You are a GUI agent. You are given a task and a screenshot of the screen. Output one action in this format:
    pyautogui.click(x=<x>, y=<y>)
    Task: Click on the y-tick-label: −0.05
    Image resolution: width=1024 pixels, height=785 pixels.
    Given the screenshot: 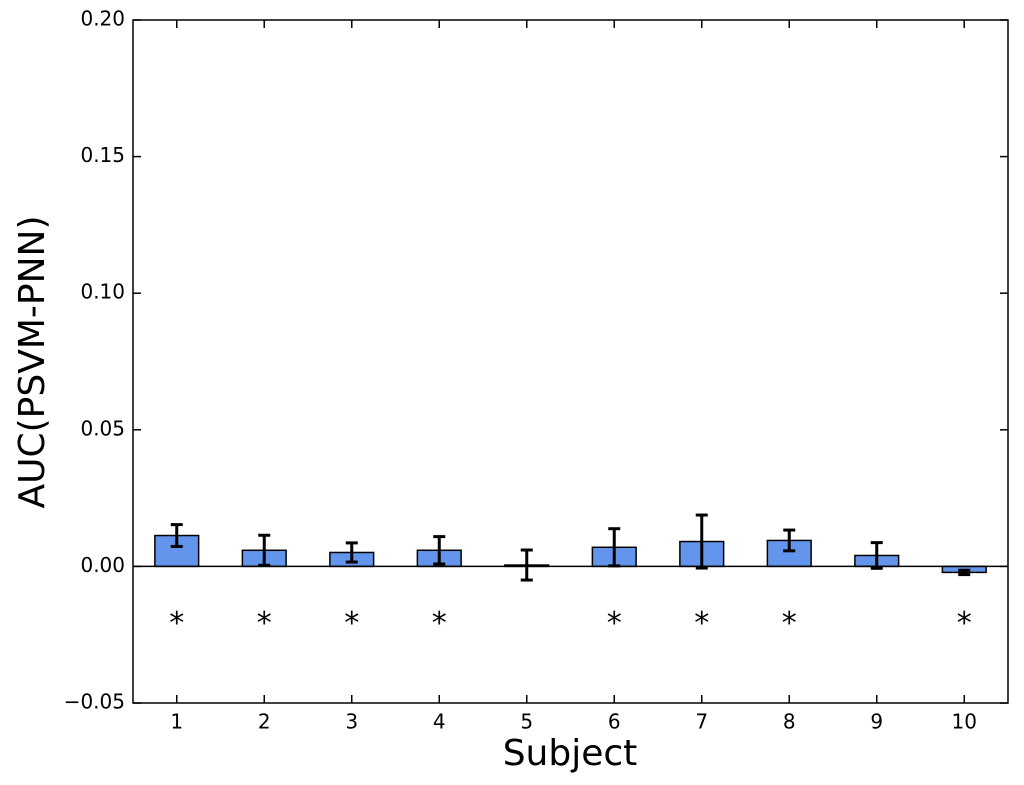 What is the action you would take?
    pyautogui.click(x=94, y=702)
    